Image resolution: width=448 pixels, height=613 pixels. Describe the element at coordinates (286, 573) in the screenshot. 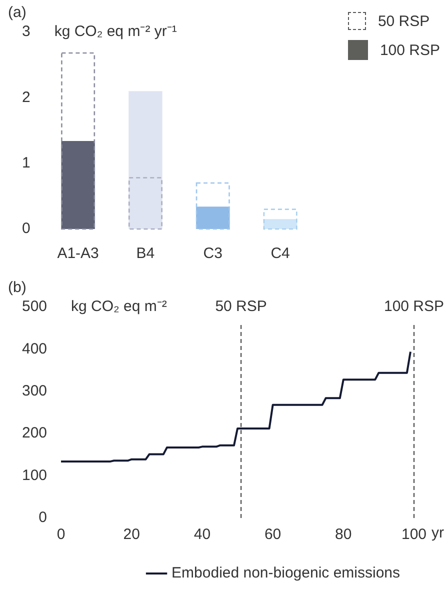

I see `legend-label: Embodied non-biogenic emissions` at that location.